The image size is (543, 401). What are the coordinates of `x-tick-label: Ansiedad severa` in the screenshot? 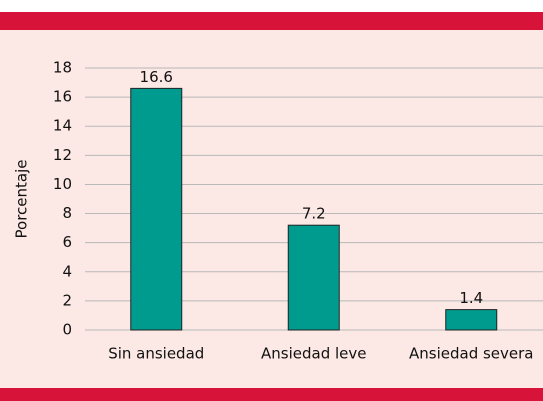 It's located at (471, 354).